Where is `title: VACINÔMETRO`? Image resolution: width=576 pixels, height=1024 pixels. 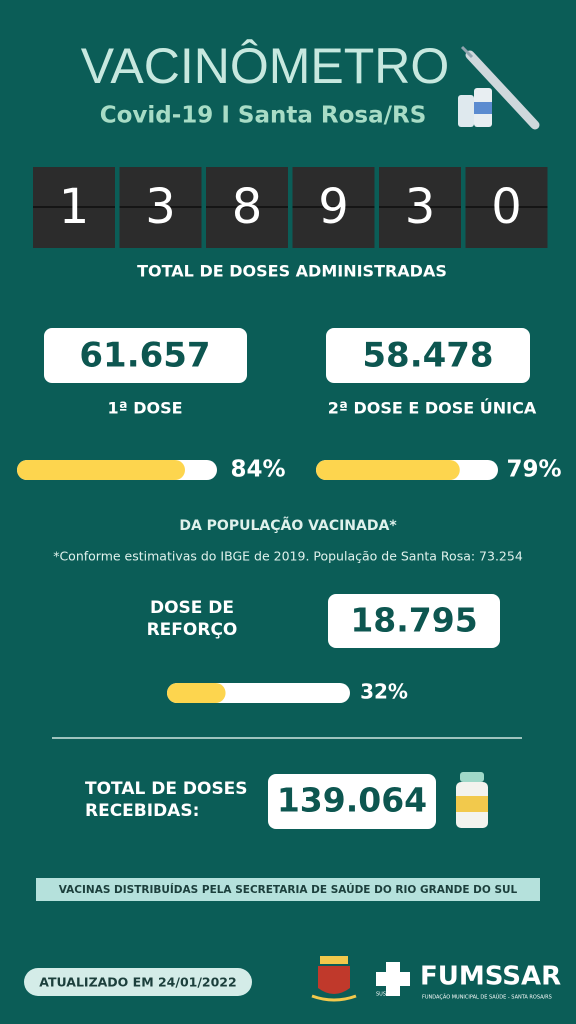 title: VACINÔMETRO is located at coordinates (265, 66).